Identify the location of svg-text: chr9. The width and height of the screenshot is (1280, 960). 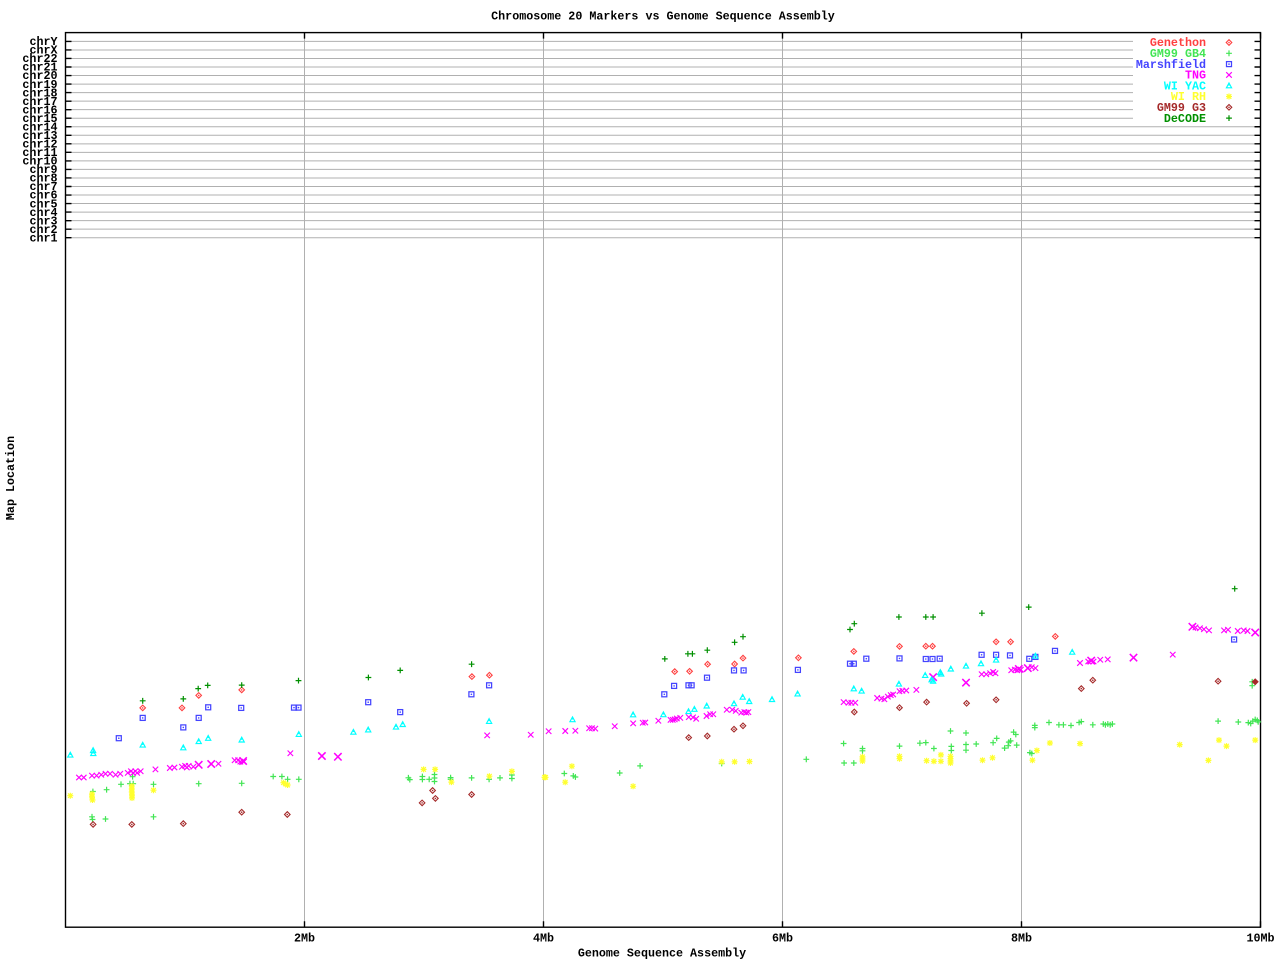
(43, 170).